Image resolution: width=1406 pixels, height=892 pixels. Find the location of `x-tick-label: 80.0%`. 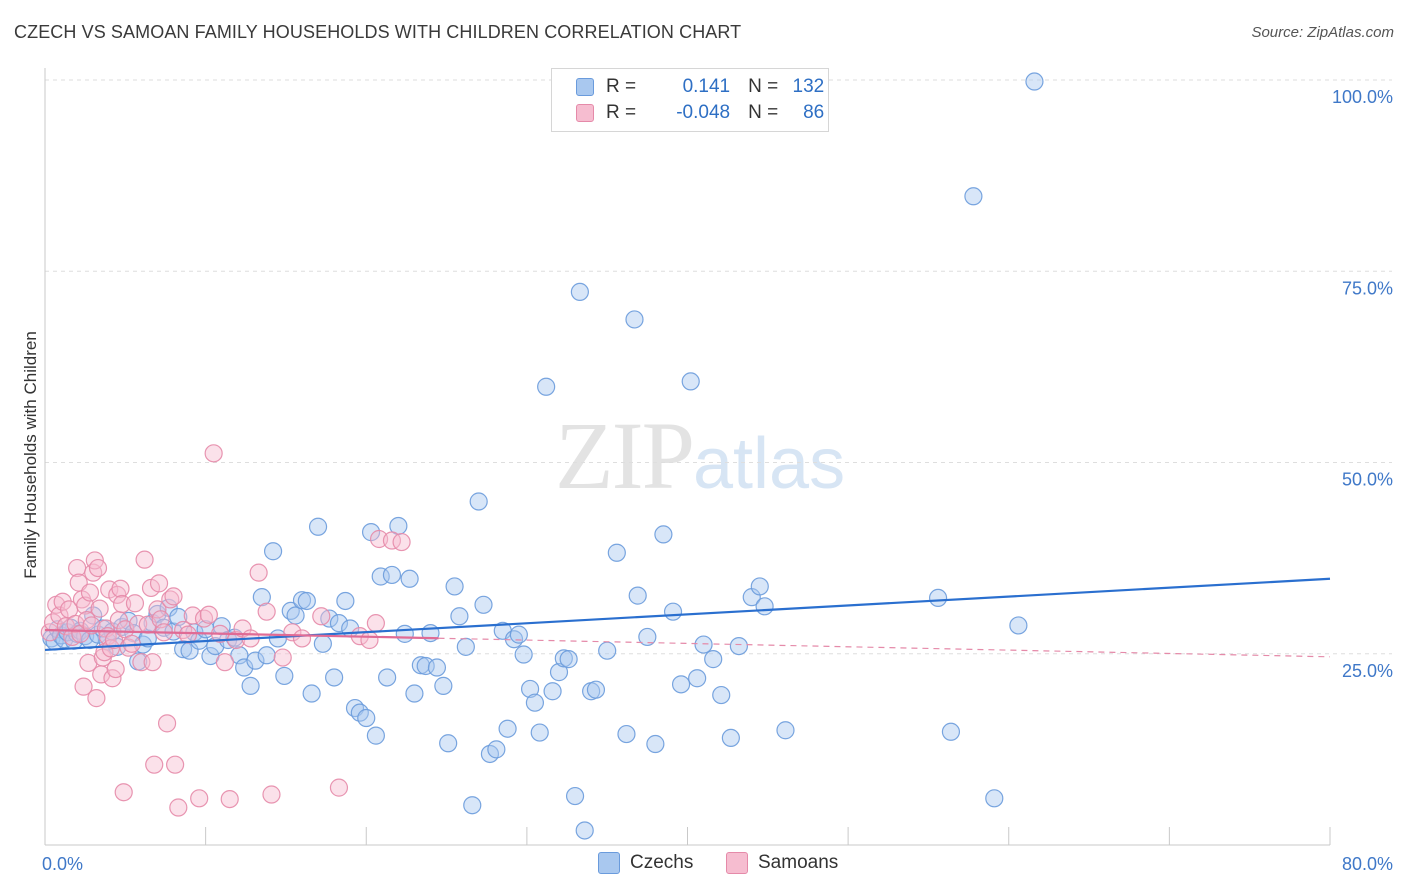

x-tick-label: 80.0% is located at coordinates (1367, 864).